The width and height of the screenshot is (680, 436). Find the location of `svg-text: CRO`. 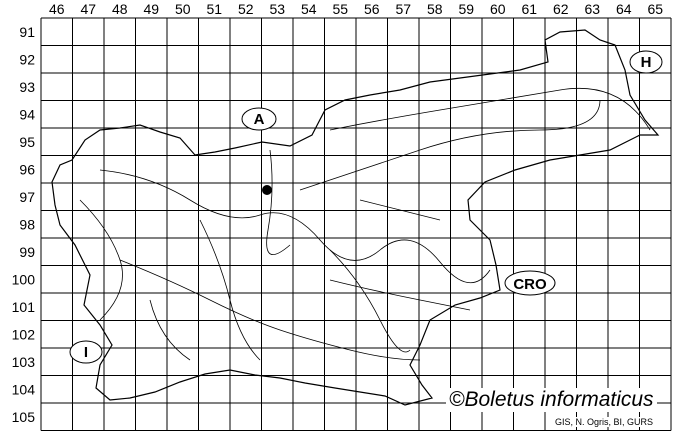

svg-text: CRO is located at coordinates (530, 284).